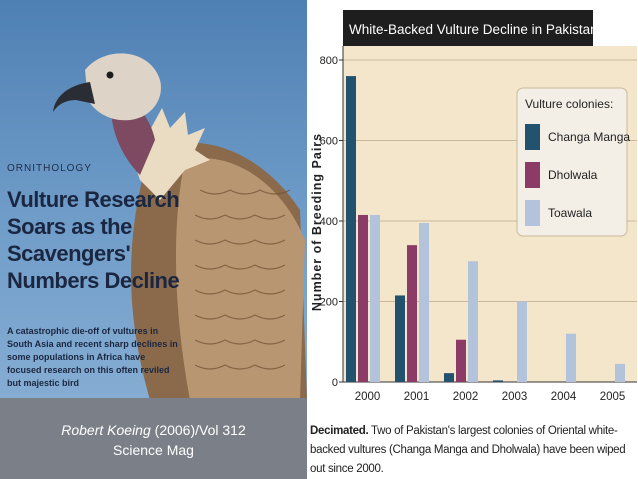 Image resolution: width=638 pixels, height=479 pixels. I want to click on citation-box: Robert Koeing (2006)/Vol 312 Science Mag, so click(153, 438).